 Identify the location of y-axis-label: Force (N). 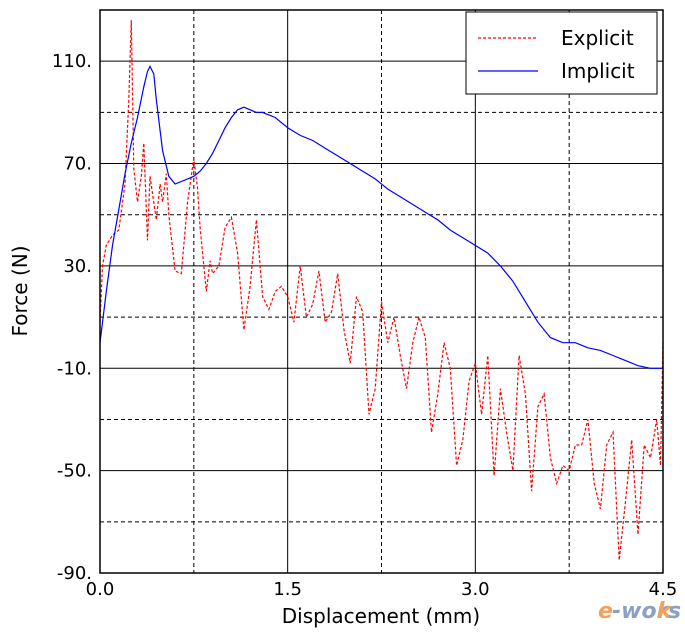
(20, 290).